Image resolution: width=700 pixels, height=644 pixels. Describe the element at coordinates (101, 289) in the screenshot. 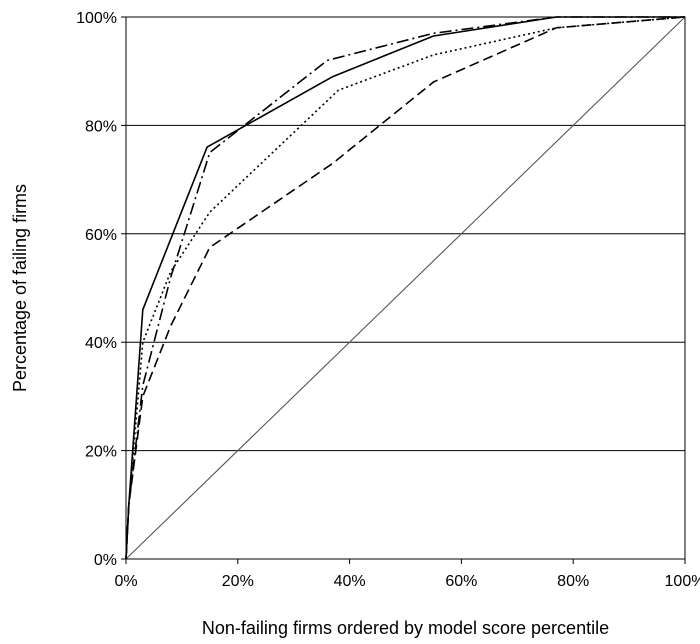

I see `y-axis-ticks: 0% 20% 40% 60% 80% 100%` at that location.